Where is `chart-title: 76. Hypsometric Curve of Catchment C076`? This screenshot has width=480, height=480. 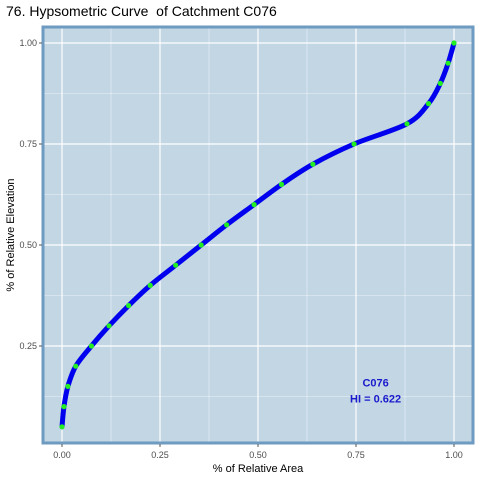 chart-title: 76. Hypsometric Curve of Catchment C076 is located at coordinates (141, 11).